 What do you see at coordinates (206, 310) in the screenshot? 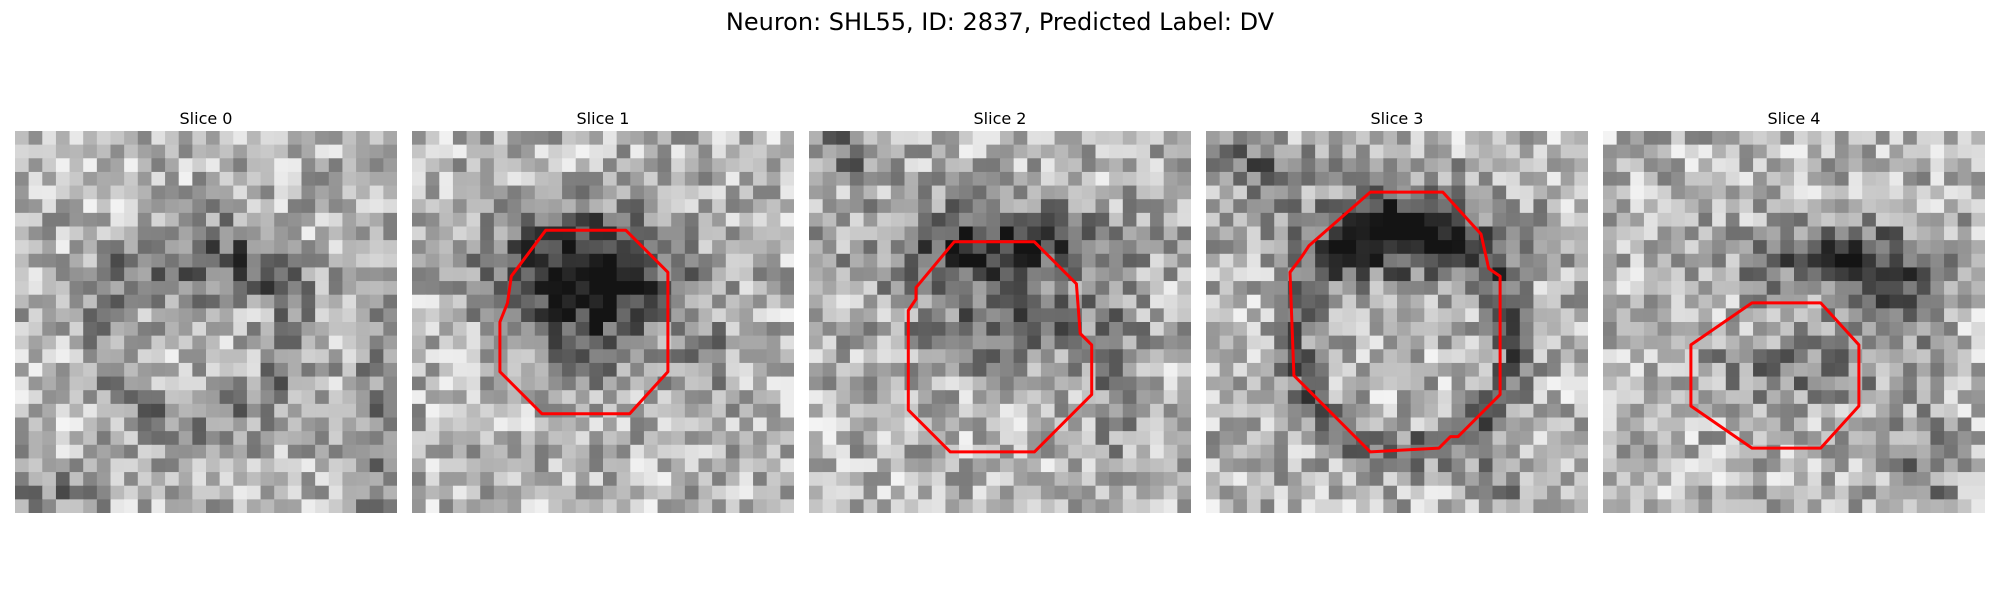
I see `slice-panel-0: Slice 0` at bounding box center [206, 310].